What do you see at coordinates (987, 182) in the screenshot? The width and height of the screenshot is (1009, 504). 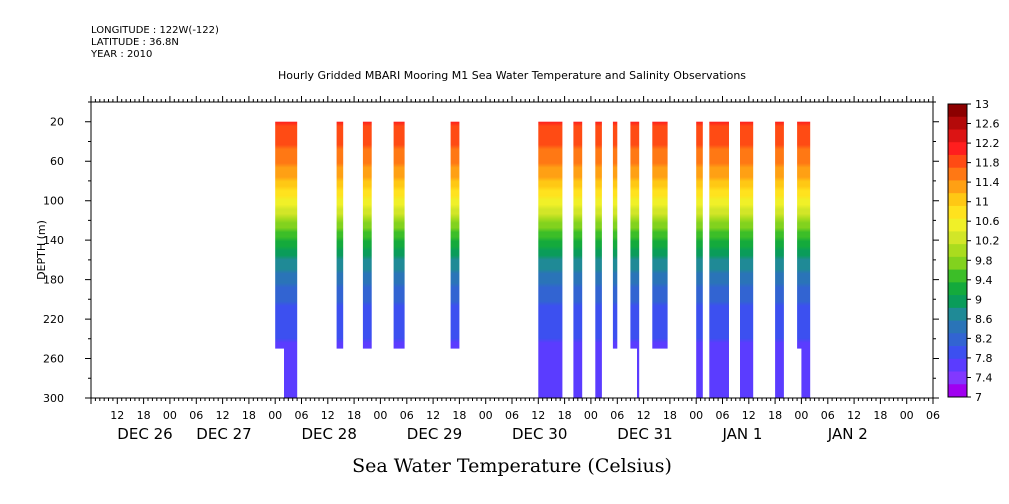 I see `colorbar-label: 11.4` at bounding box center [987, 182].